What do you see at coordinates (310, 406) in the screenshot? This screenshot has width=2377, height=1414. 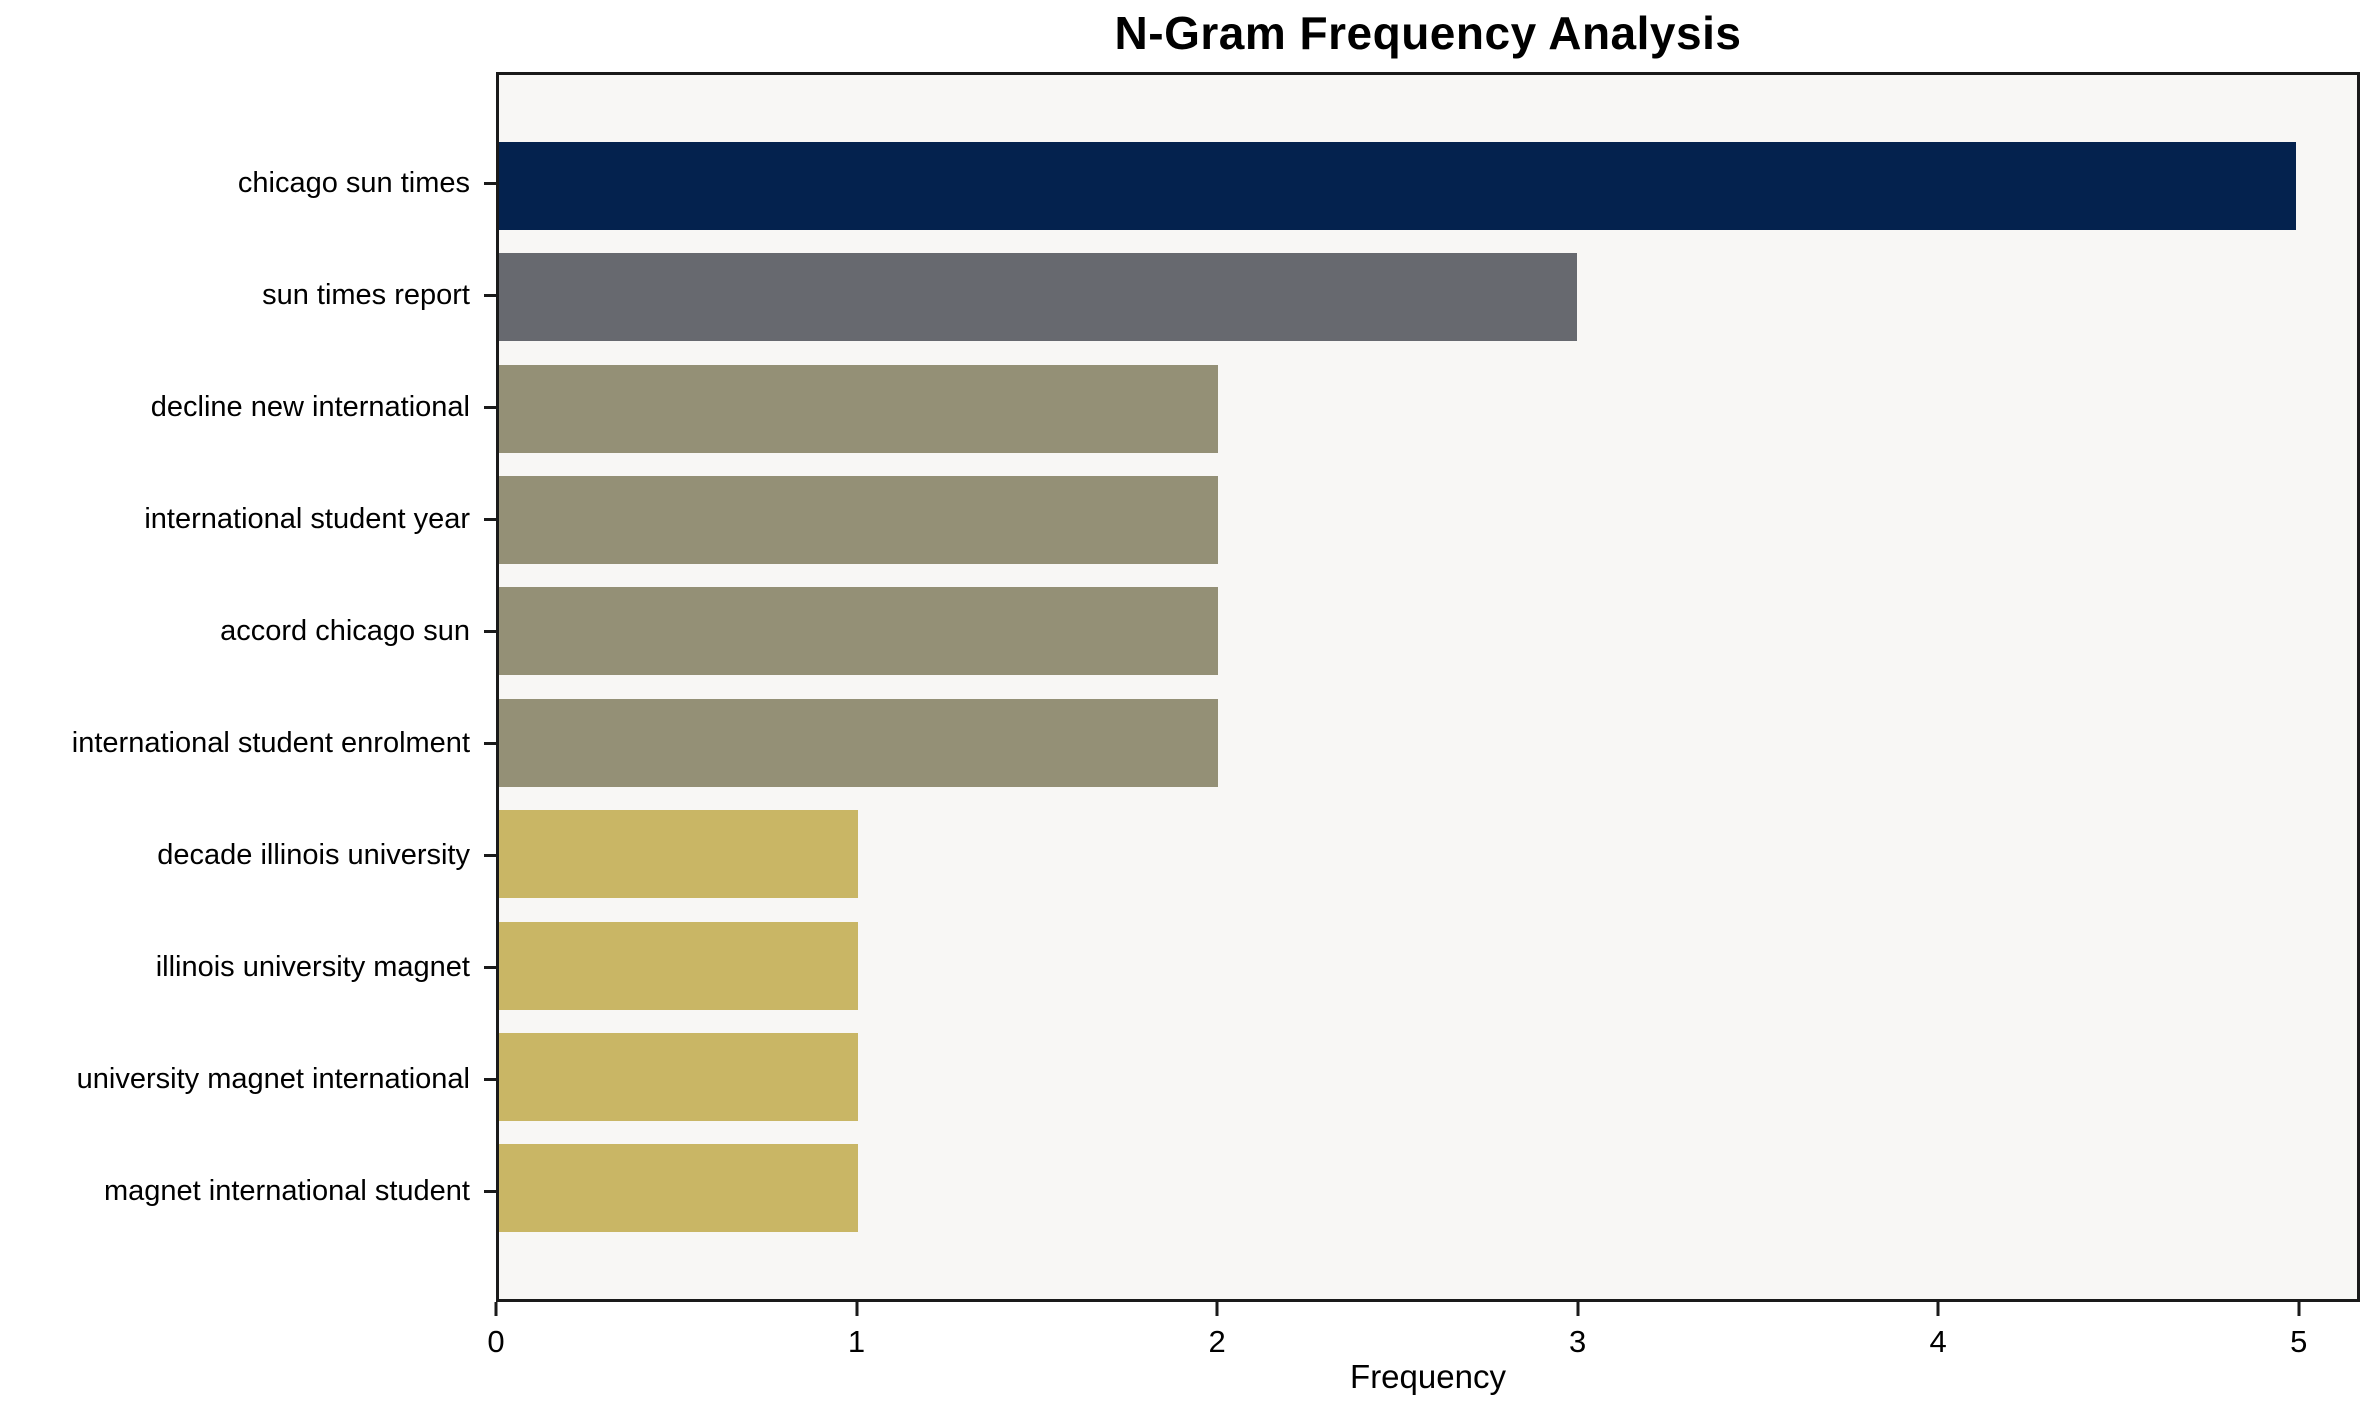 I see `y-tick-label: decline new international` at bounding box center [310, 406].